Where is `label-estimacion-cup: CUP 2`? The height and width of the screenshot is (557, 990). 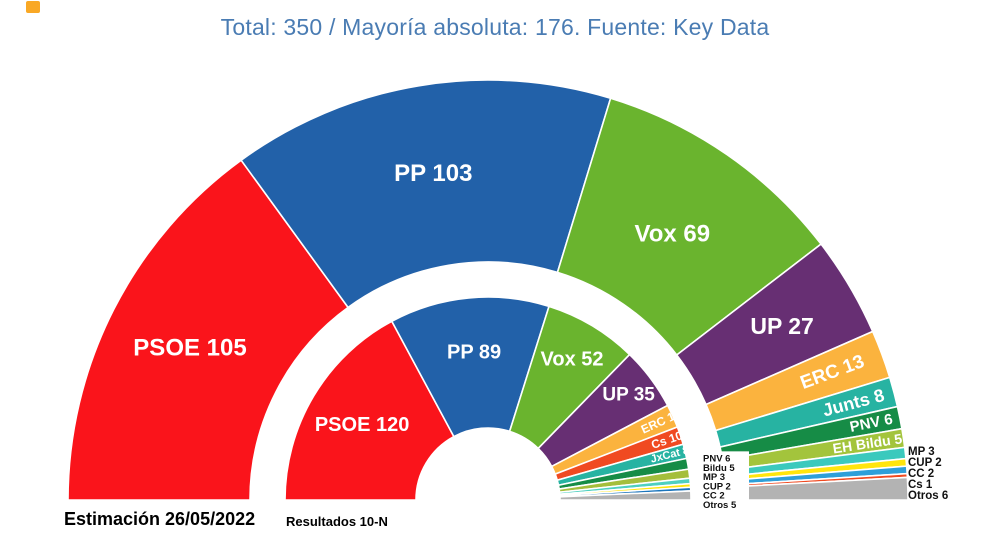
label-estimacion-cup: CUP 2 is located at coordinates (925, 463).